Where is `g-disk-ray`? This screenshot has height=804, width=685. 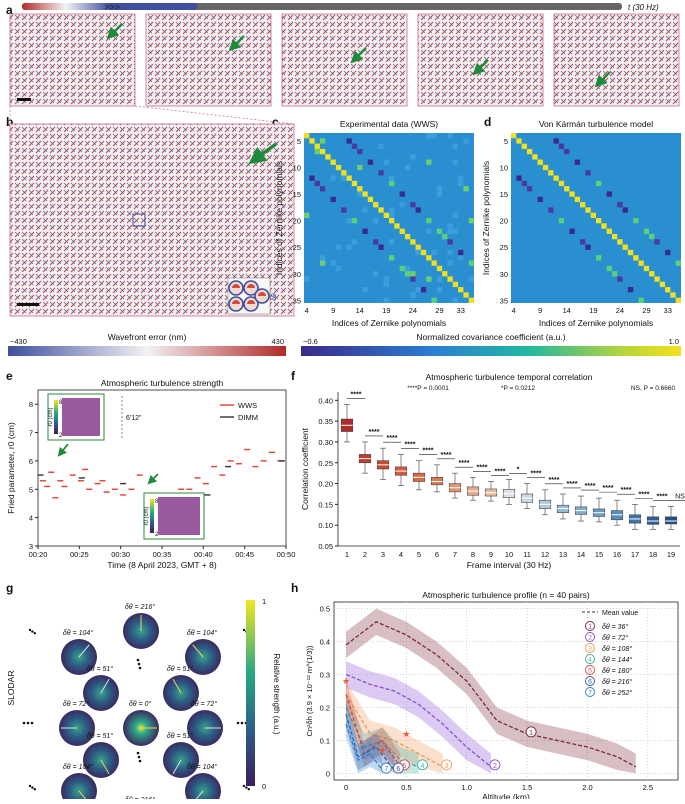 g-disk-ray is located at coordinates (177, 686).